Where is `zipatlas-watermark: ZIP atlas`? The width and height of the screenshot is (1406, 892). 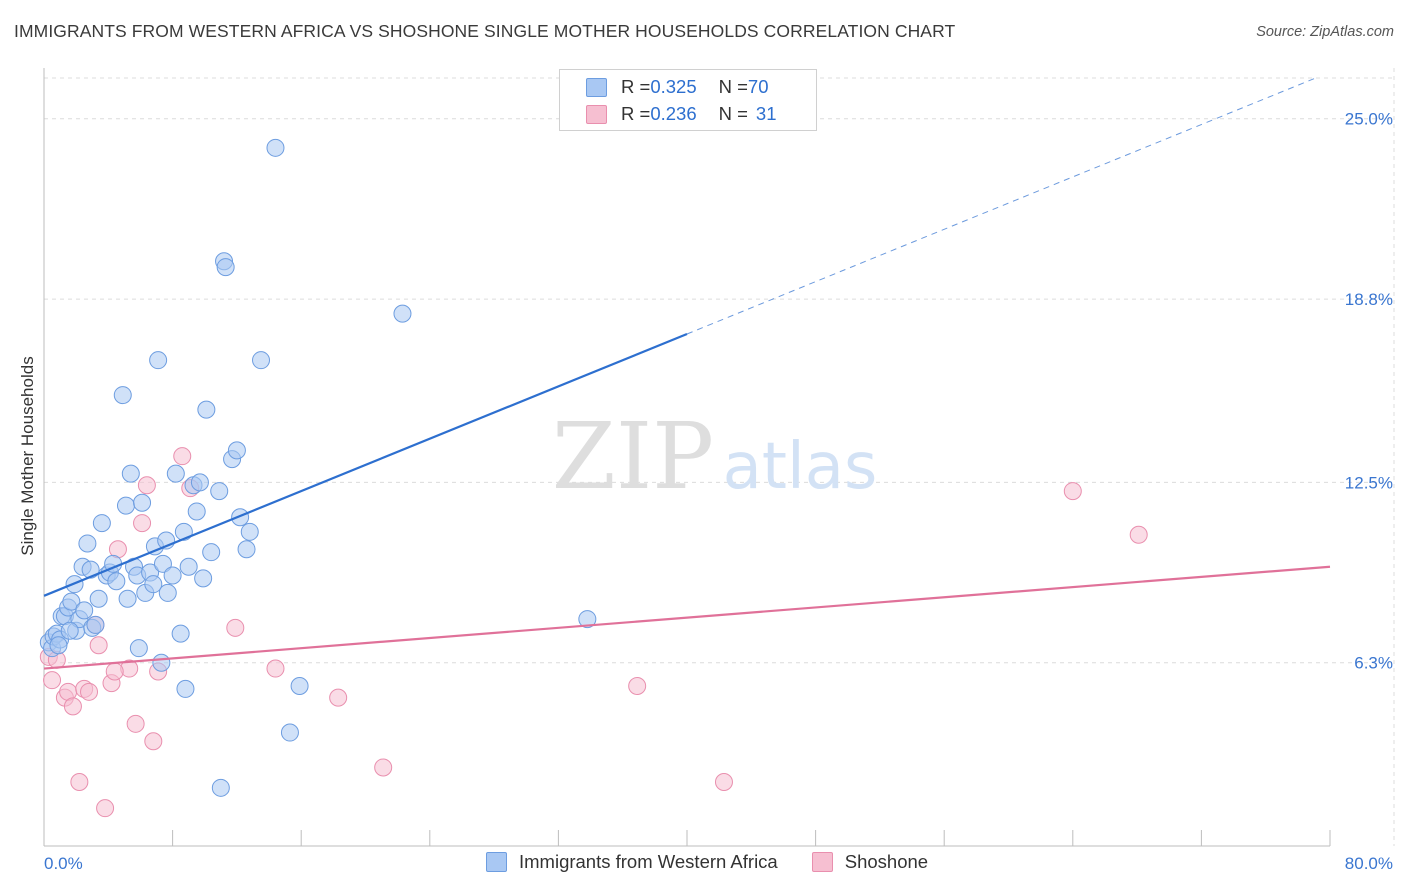 zipatlas-watermark: ZIP atlas is located at coordinates (714, 456).